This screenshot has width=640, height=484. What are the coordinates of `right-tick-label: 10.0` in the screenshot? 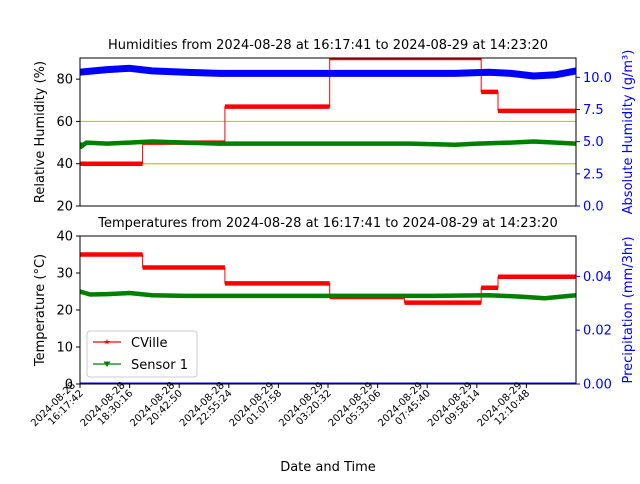 It's located at (597, 78).